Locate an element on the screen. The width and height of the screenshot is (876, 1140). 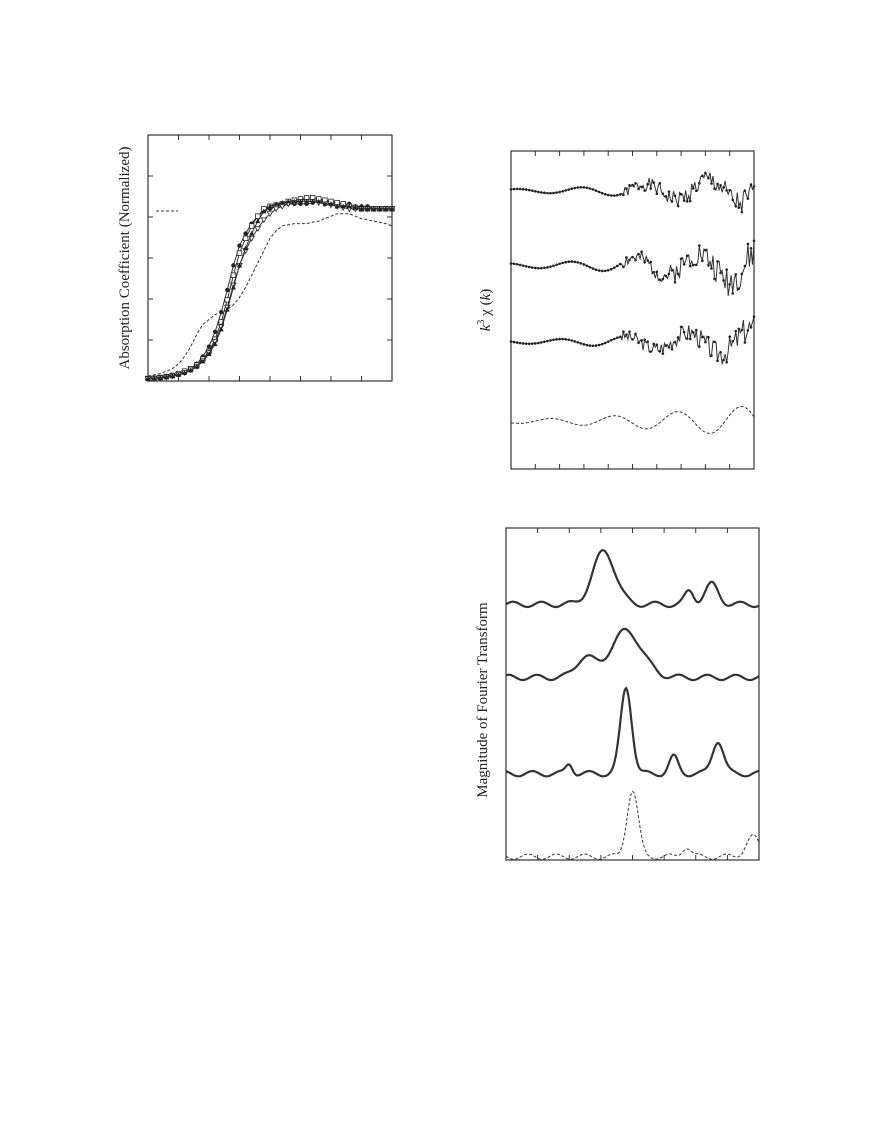
exafs-y-label-k: k is located at coordinates (486, 327).